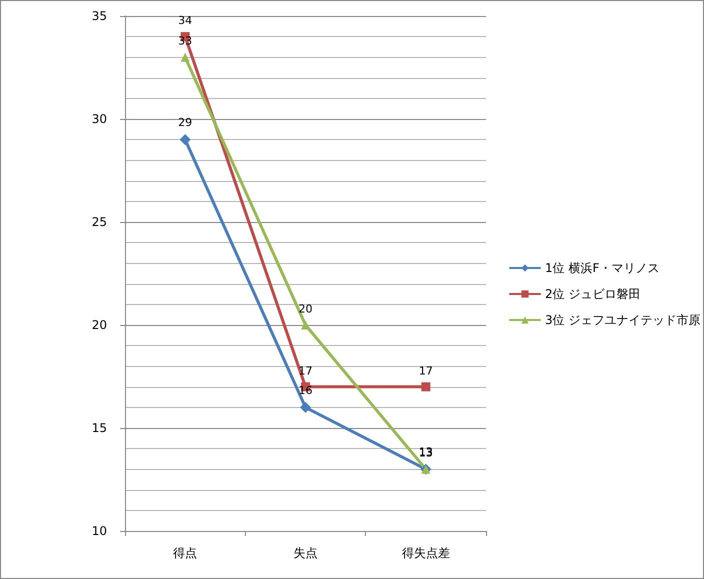 This screenshot has width=704, height=579. Describe the element at coordinates (99, 16) in the screenshot. I see `y-tick-label: 35` at that location.